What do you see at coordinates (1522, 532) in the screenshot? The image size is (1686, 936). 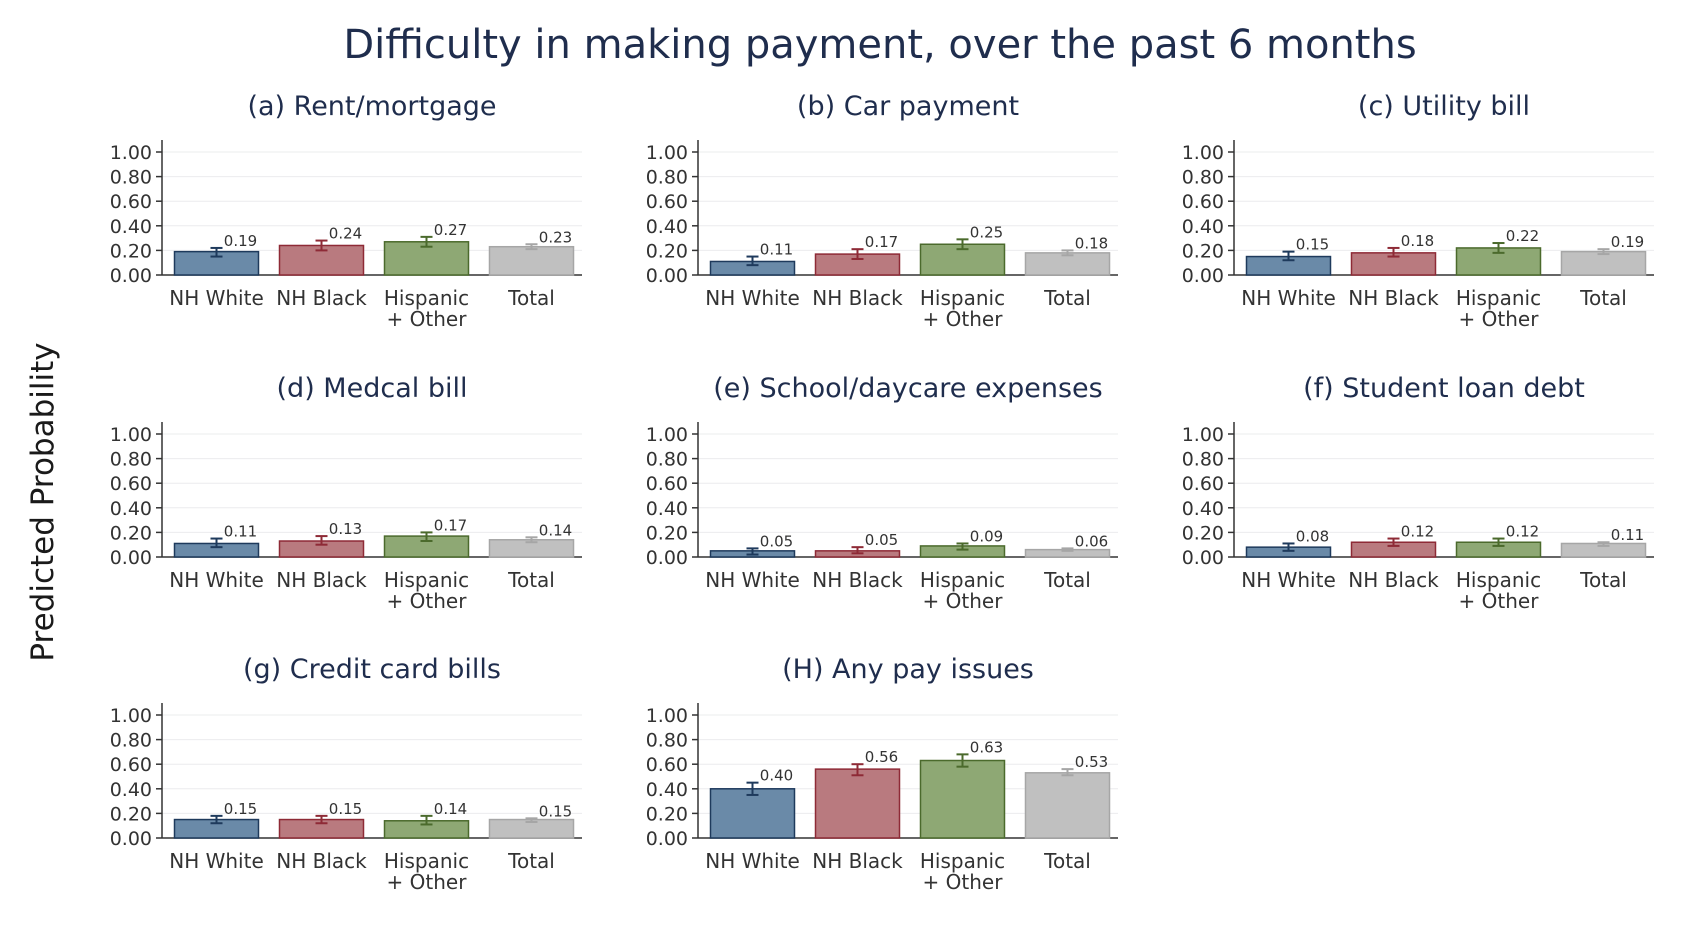 I see `data-label: 0.12` at bounding box center [1522, 532].